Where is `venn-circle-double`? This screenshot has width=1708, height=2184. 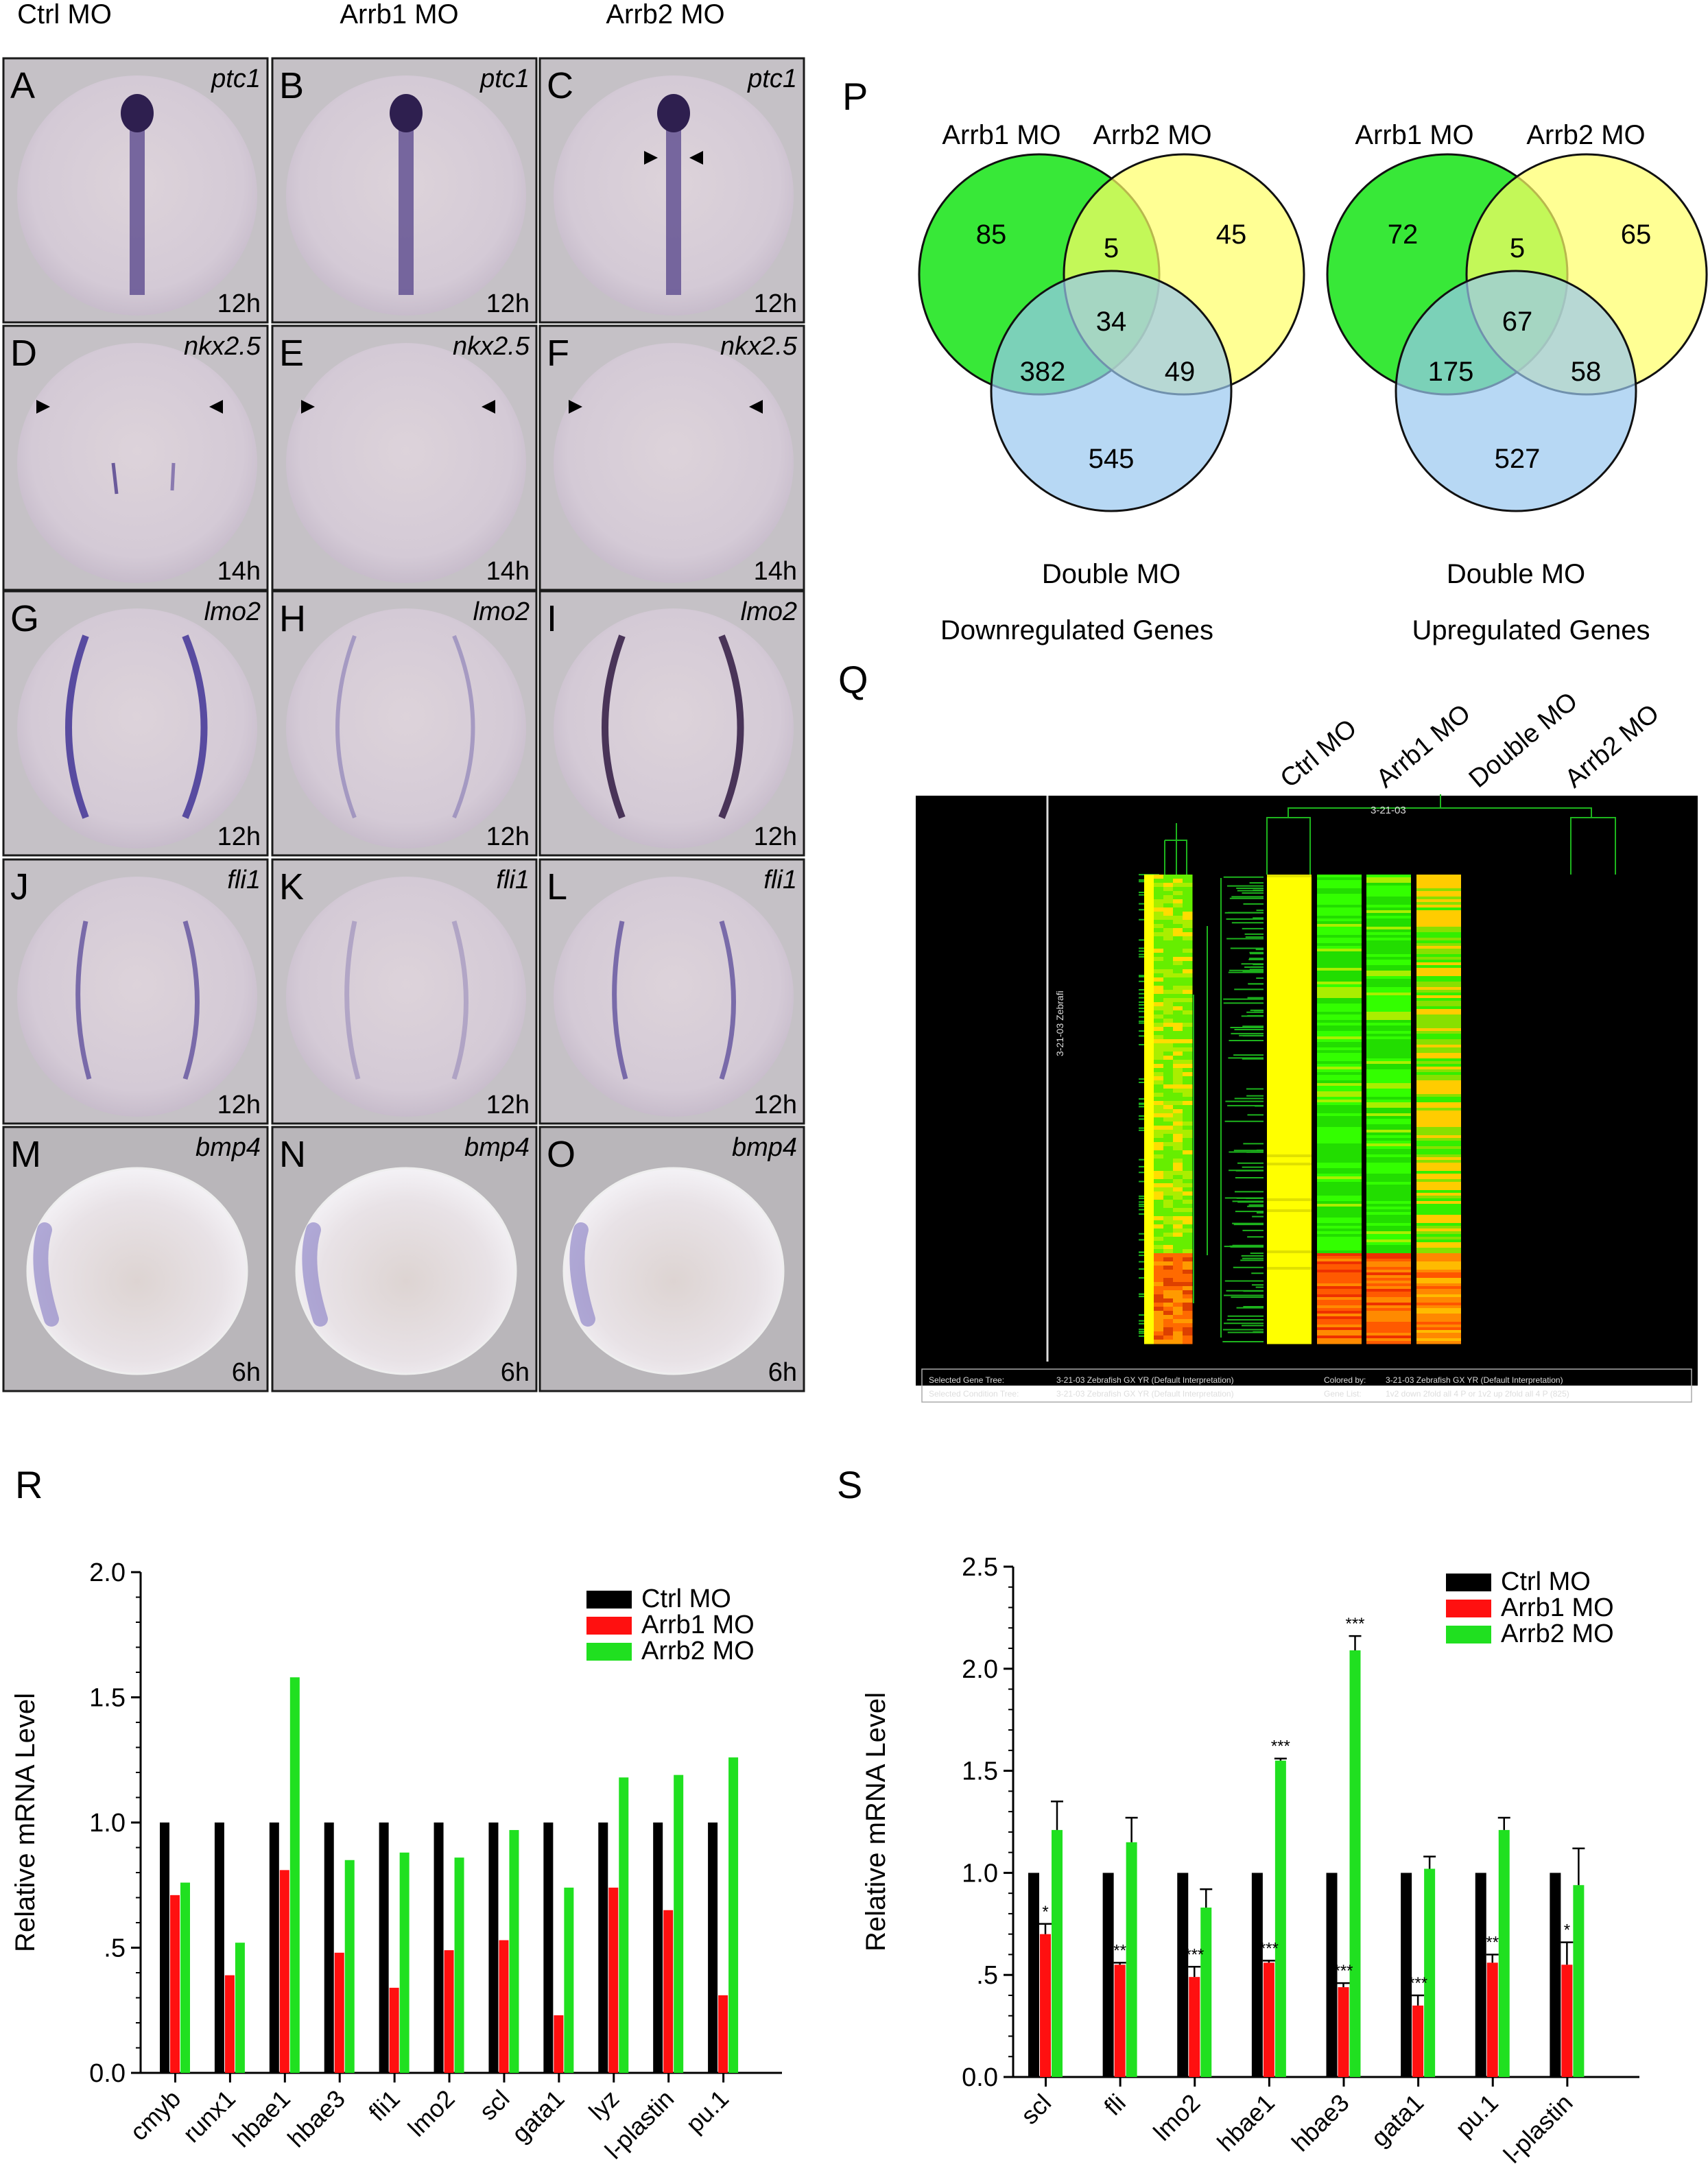 venn-circle-double is located at coordinates (1516, 391).